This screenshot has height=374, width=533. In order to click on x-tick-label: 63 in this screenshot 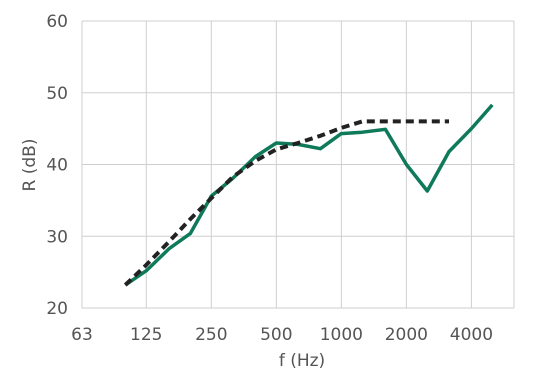, I will do `click(82, 335)`.